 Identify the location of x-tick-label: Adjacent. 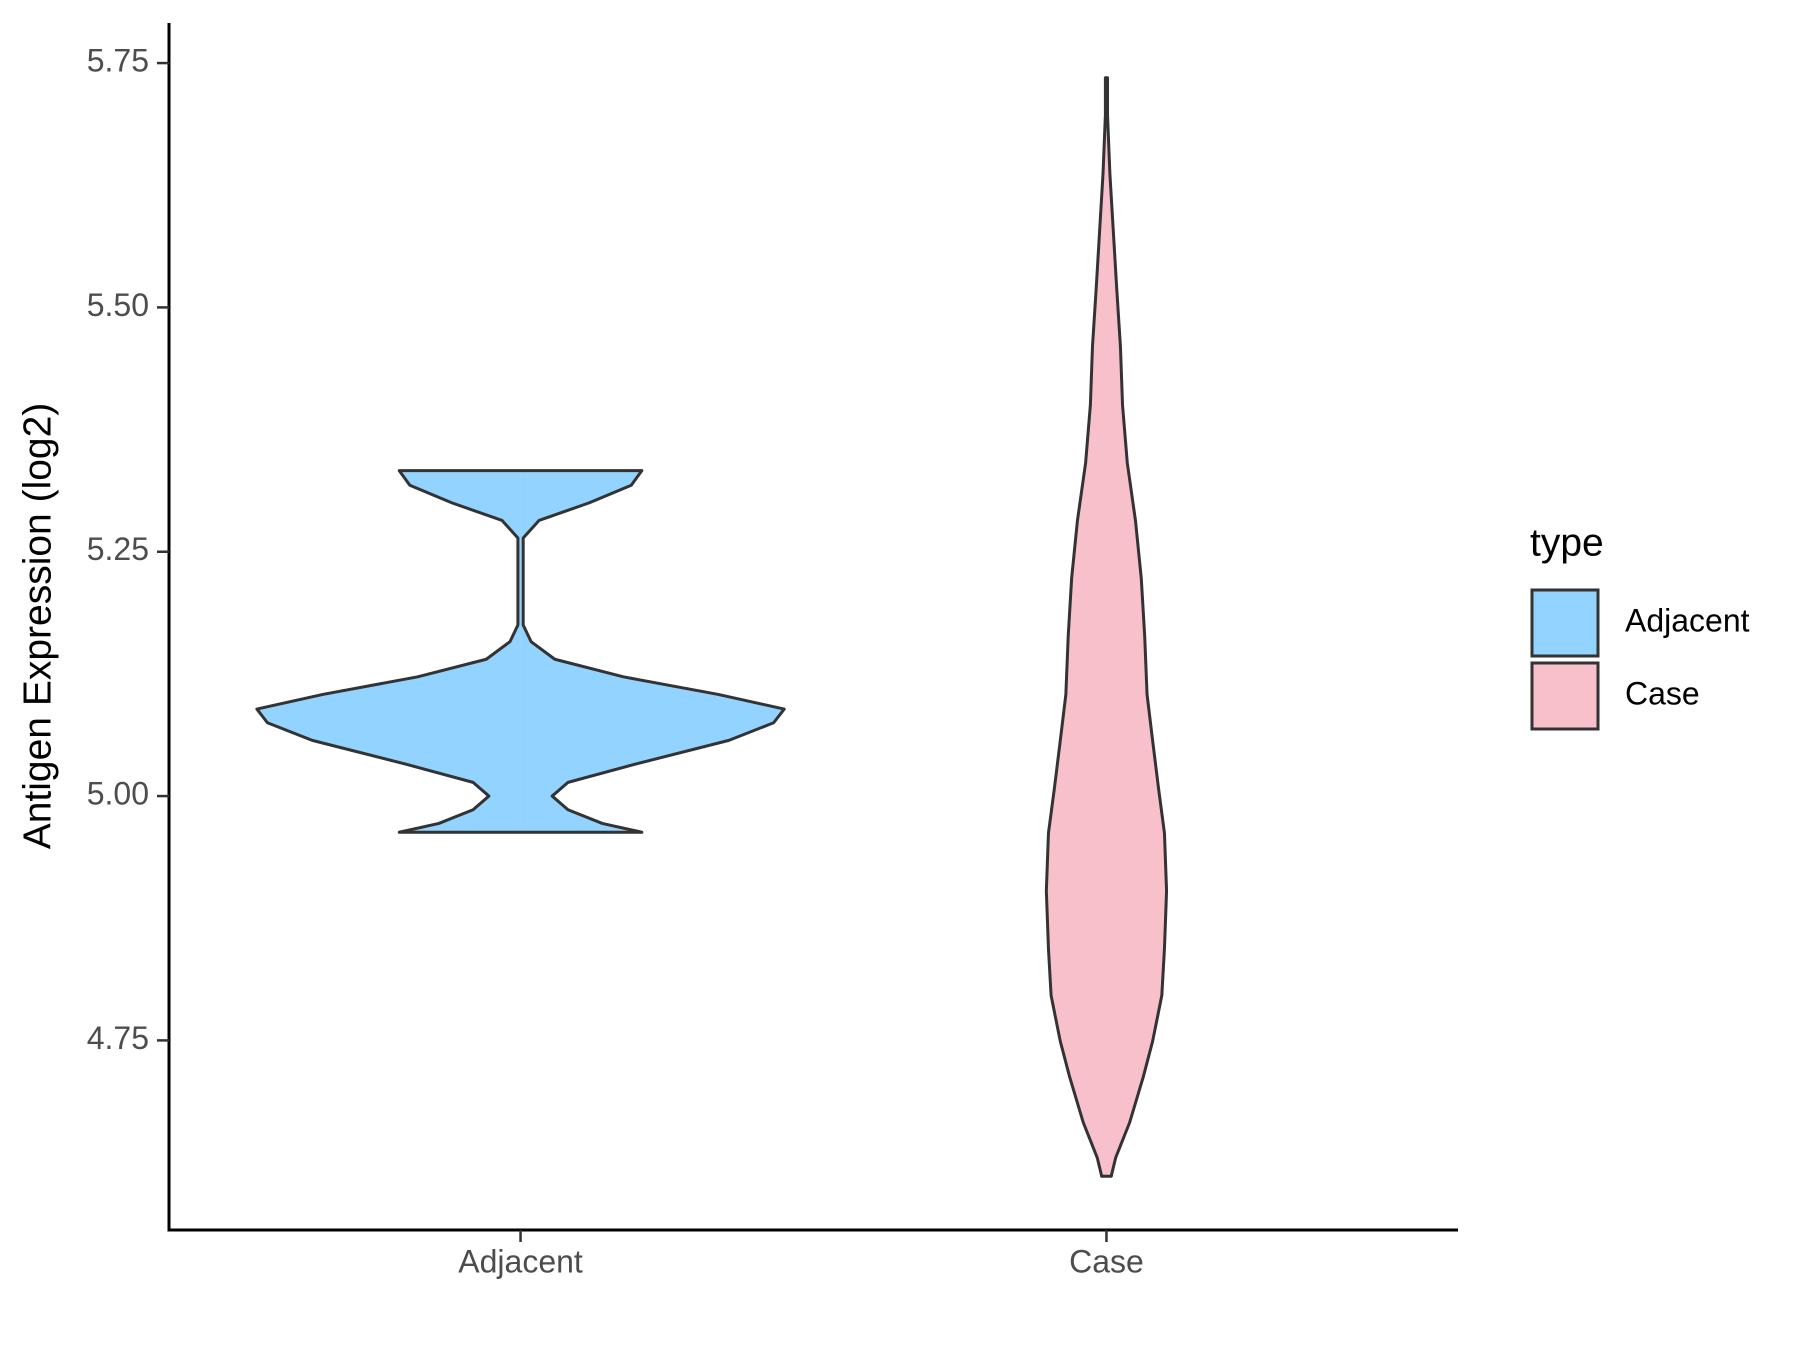
(520, 1261).